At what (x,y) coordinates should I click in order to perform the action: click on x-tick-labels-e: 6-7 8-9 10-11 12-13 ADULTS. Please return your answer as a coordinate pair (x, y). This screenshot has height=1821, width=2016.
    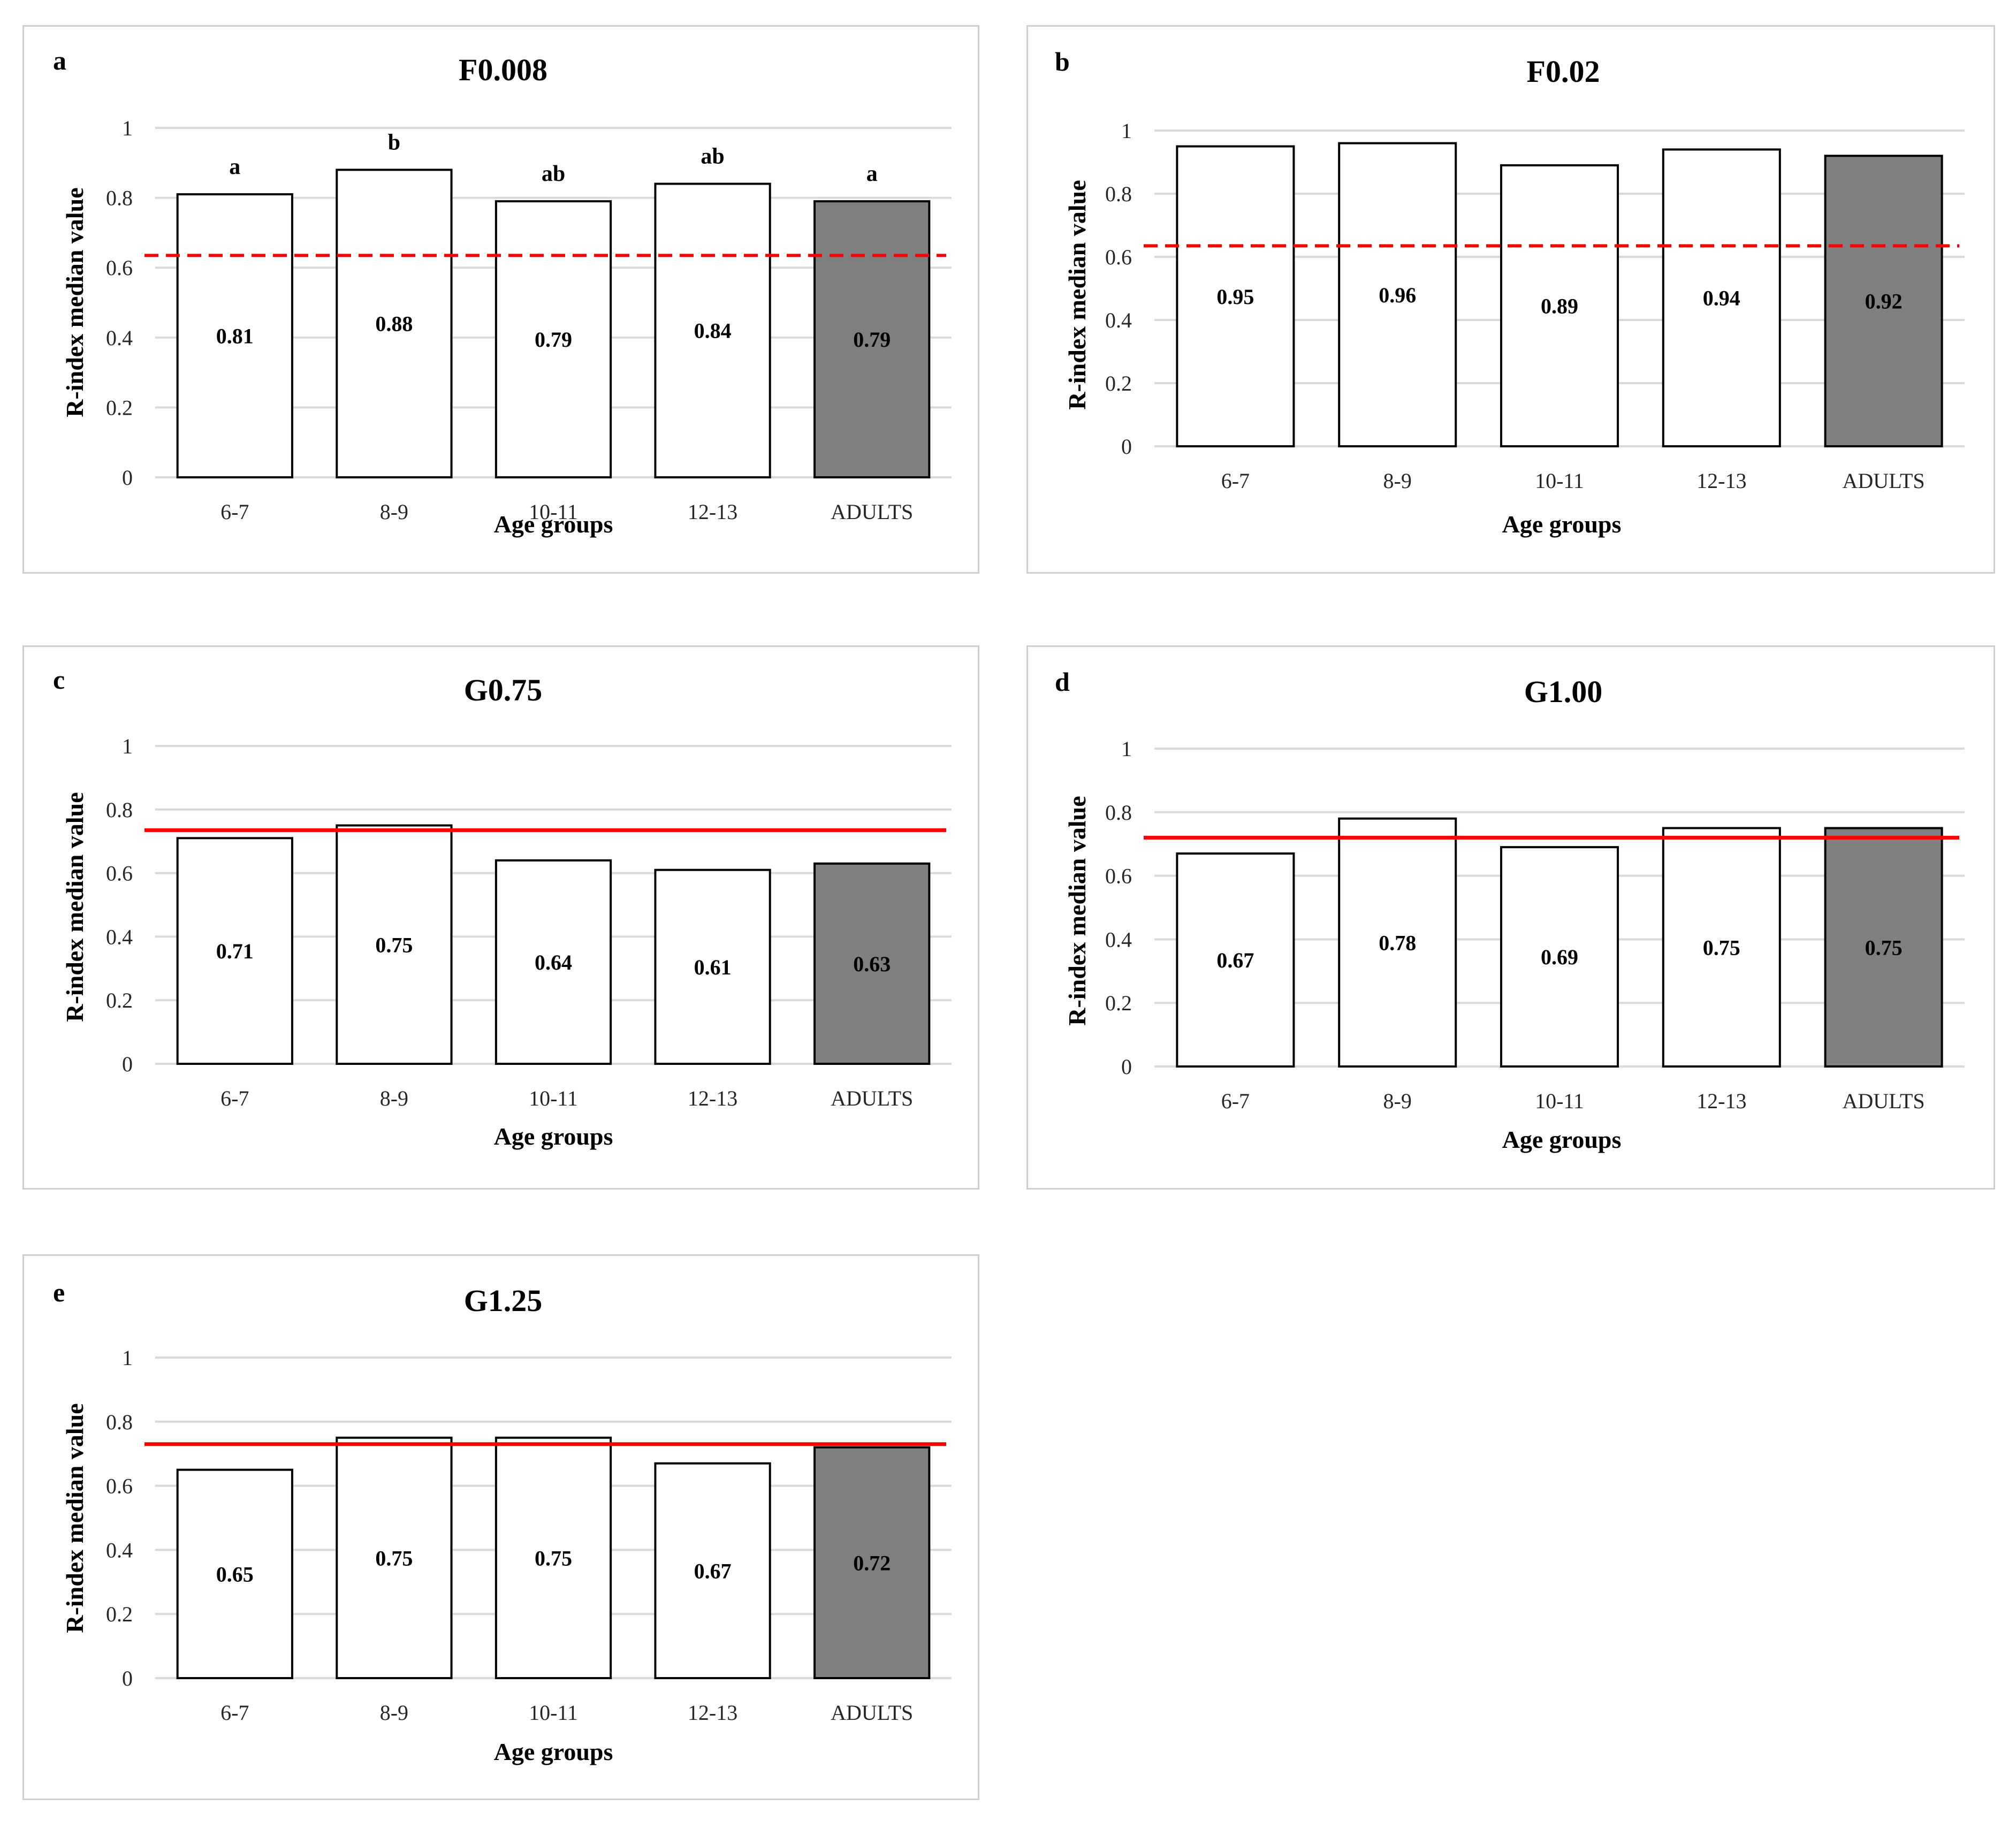
    Looking at the image, I should click on (566, 1713).